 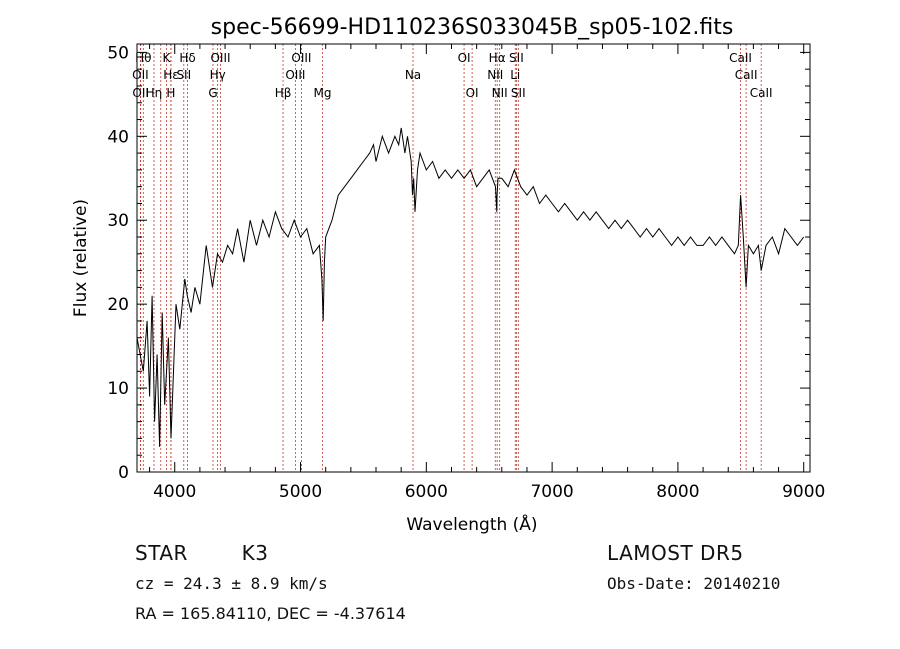 What do you see at coordinates (677, 492) in the screenshot?
I see `x-tick-label-4: 8000` at bounding box center [677, 492].